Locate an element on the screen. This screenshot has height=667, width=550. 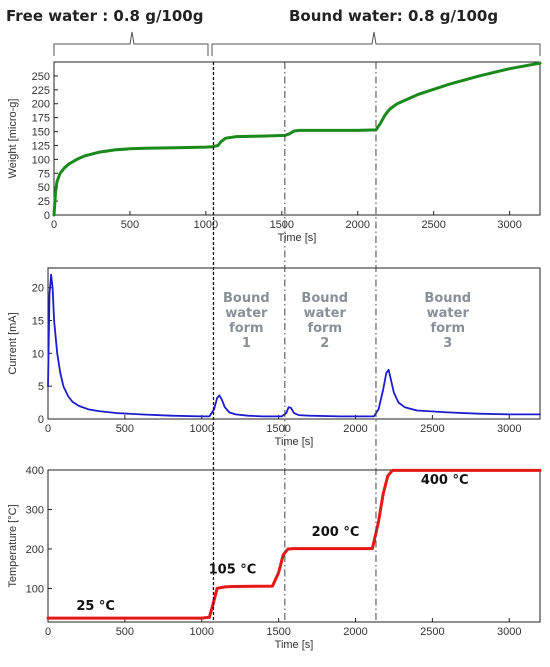
weight-y-tick-label: 175 is located at coordinates (41, 119).